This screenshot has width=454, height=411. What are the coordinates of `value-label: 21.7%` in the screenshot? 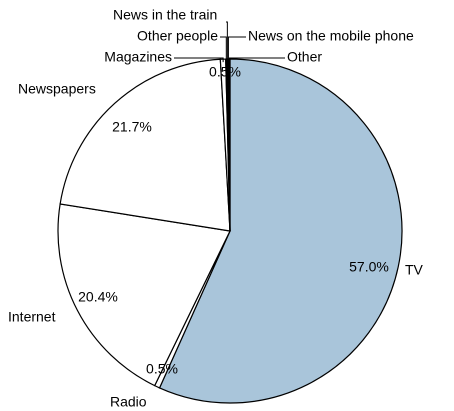 It's located at (132, 127).